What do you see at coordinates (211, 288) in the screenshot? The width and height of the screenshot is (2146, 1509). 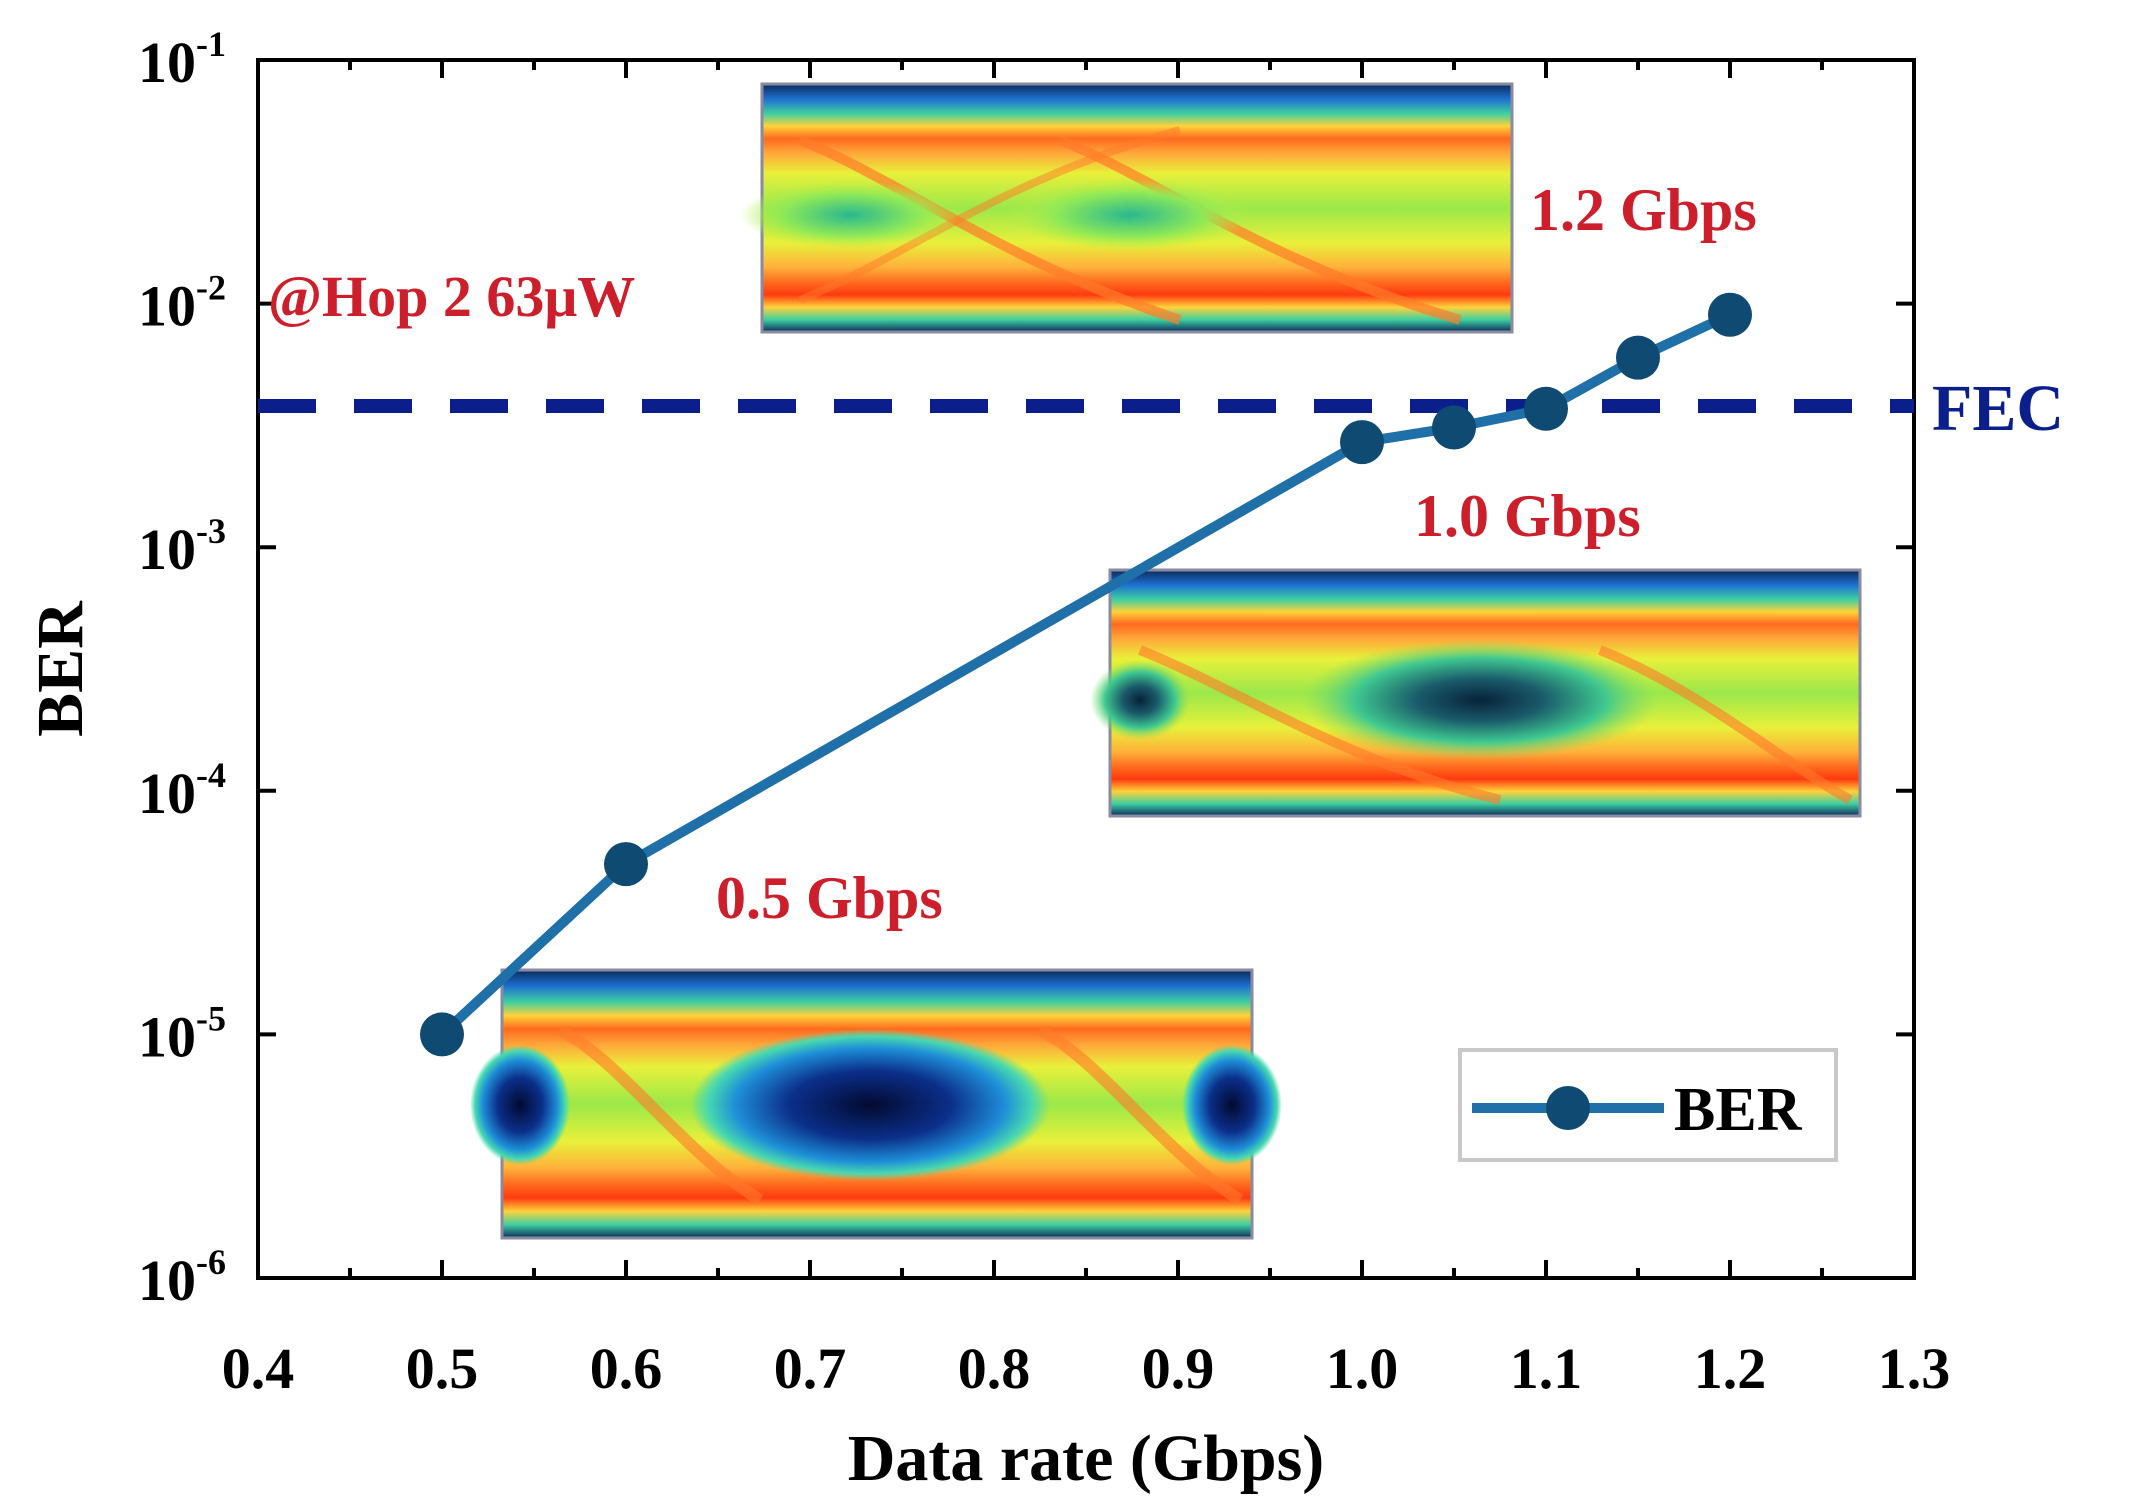 I see `y-tick-exponent: -2` at bounding box center [211, 288].